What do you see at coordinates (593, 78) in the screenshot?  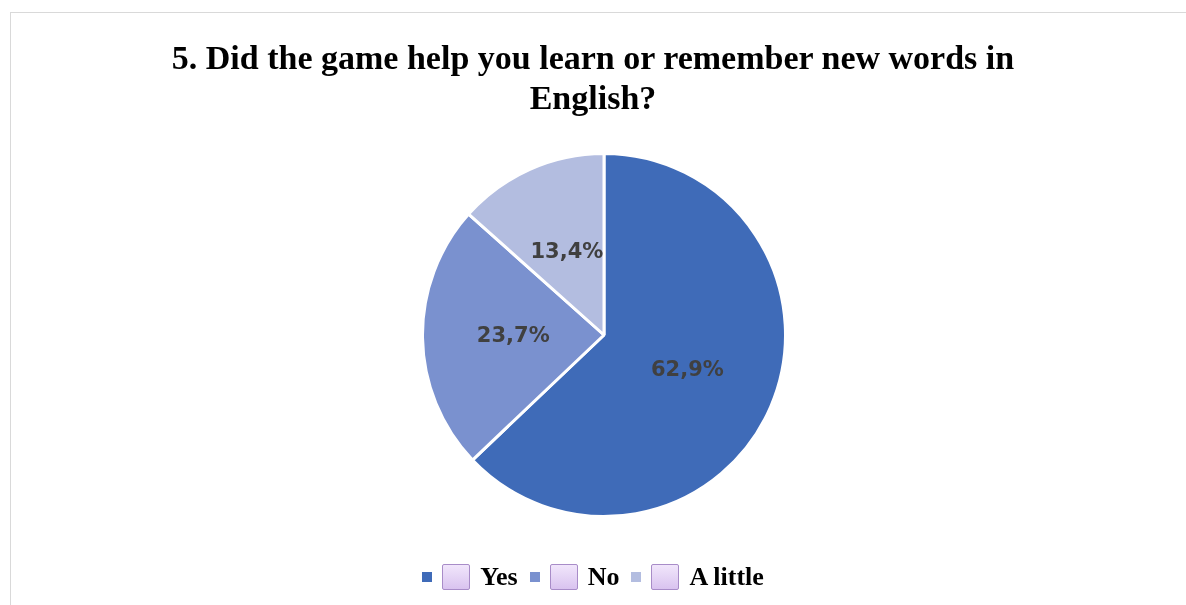 I see `chart-title: 5. Did the game help you learn or remember new words in English?` at bounding box center [593, 78].